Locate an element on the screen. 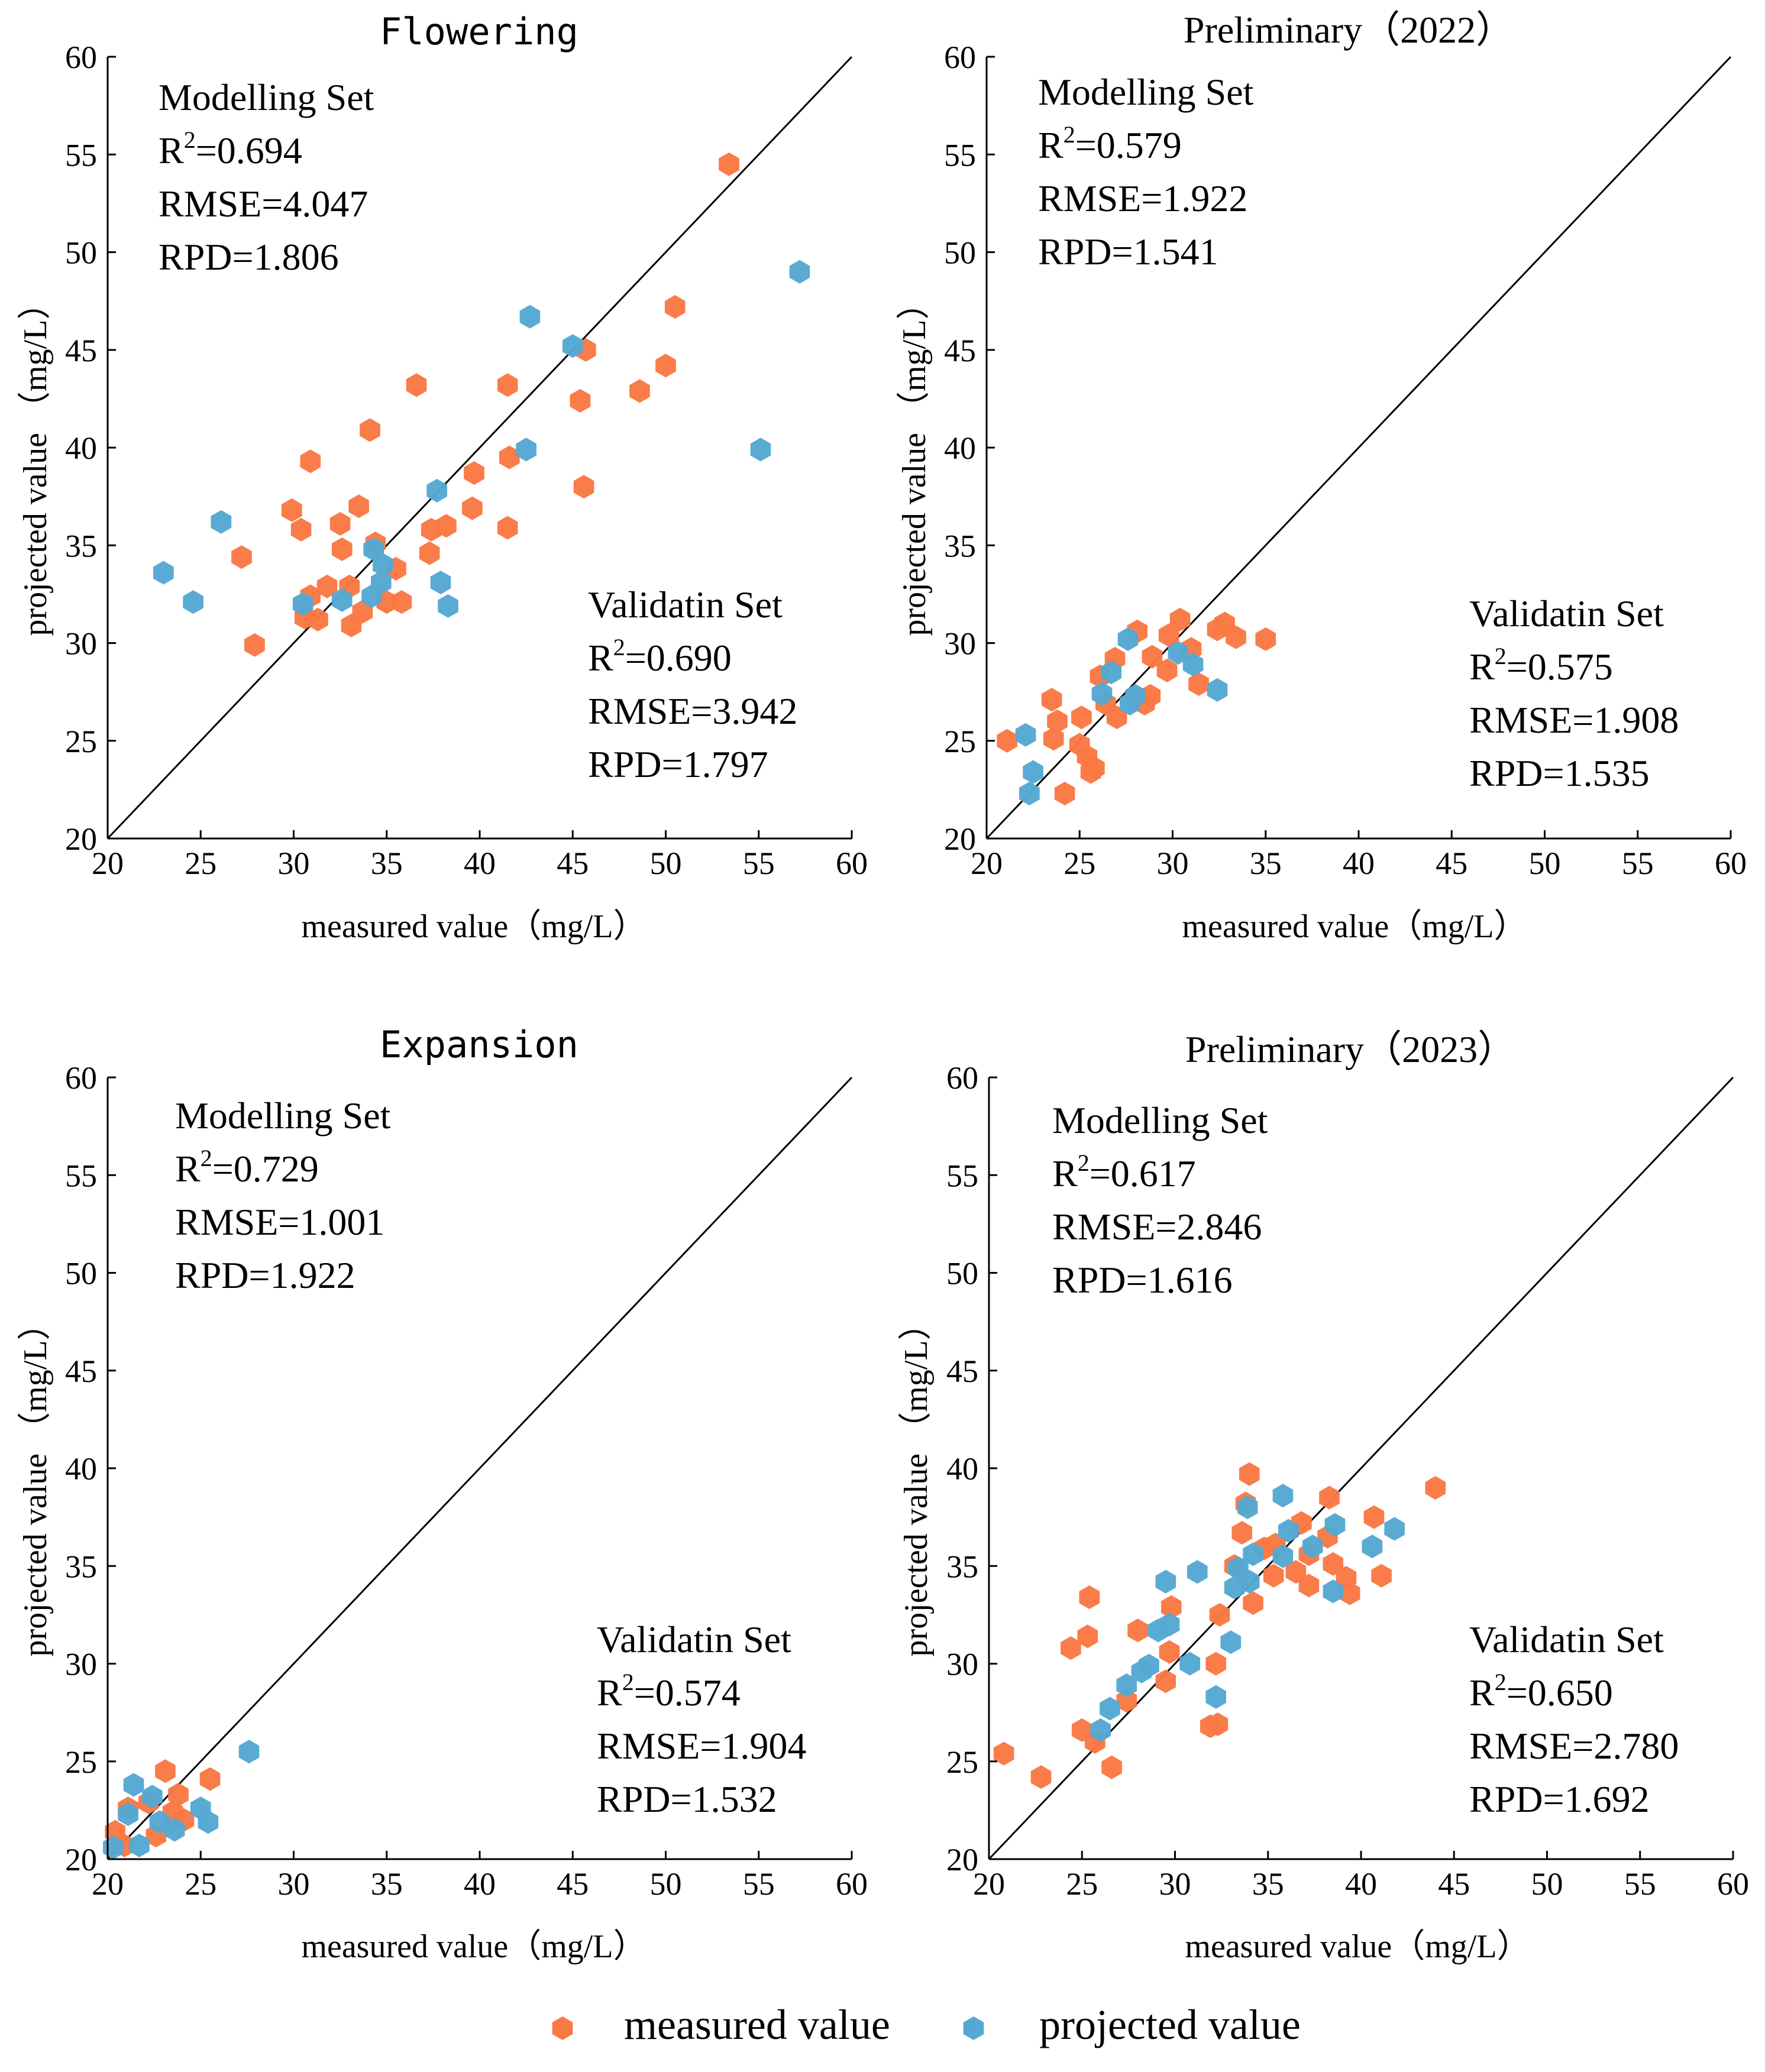  validation-r2: R2=0.575 is located at coordinates (1541, 665).